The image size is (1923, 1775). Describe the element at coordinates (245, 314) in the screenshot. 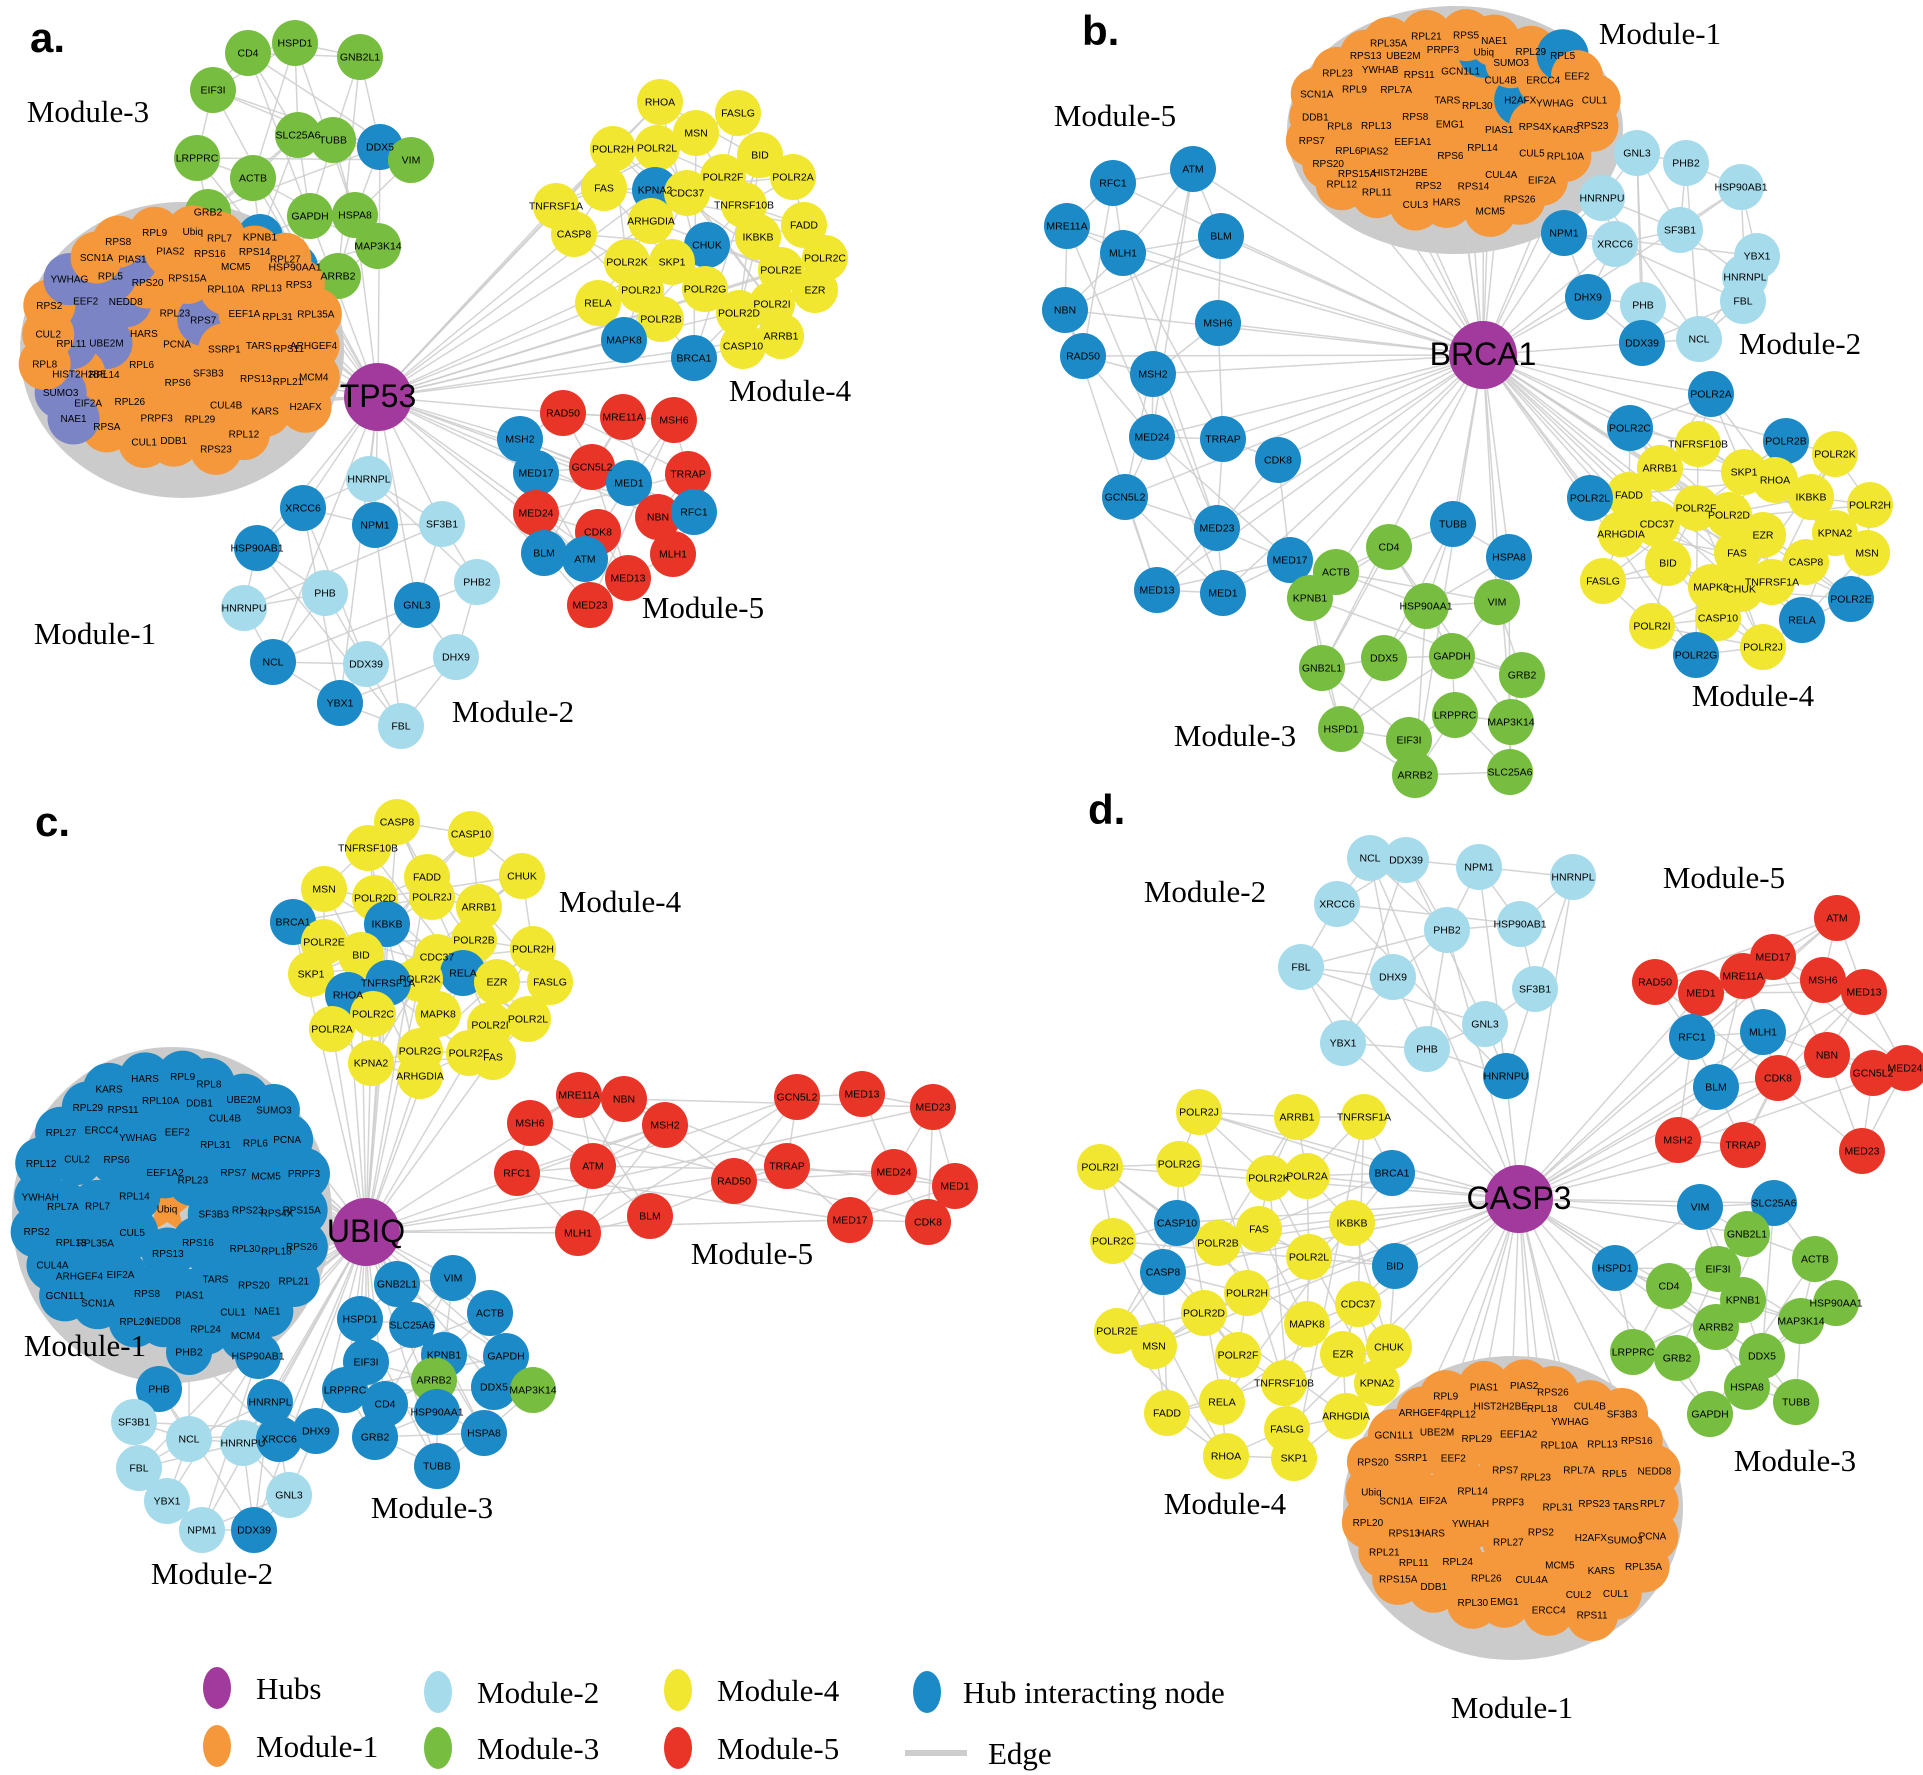

I see `node-label-EEF1A: EEF1A` at that location.